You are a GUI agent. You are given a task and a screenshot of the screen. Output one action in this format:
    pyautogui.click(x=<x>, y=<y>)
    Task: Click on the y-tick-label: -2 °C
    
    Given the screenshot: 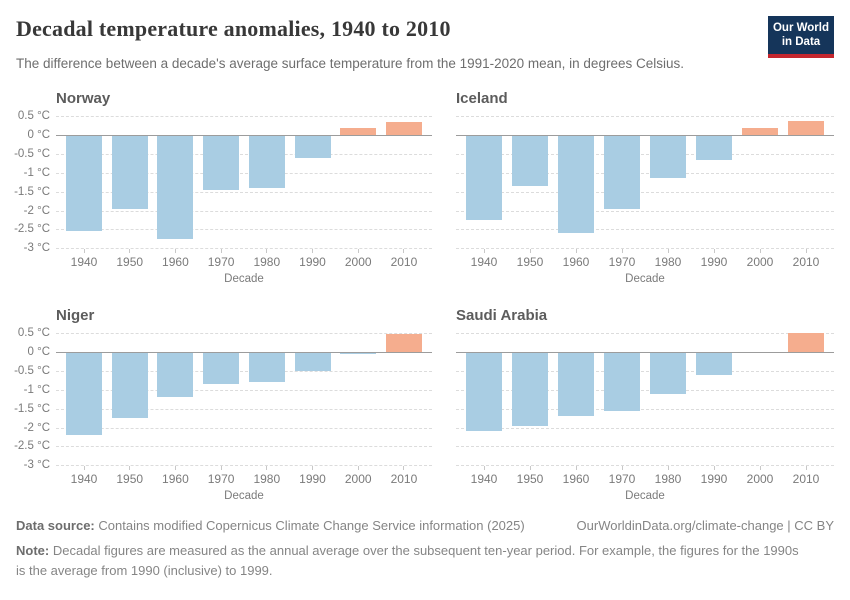 What is the action you would take?
    pyautogui.click(x=36, y=427)
    